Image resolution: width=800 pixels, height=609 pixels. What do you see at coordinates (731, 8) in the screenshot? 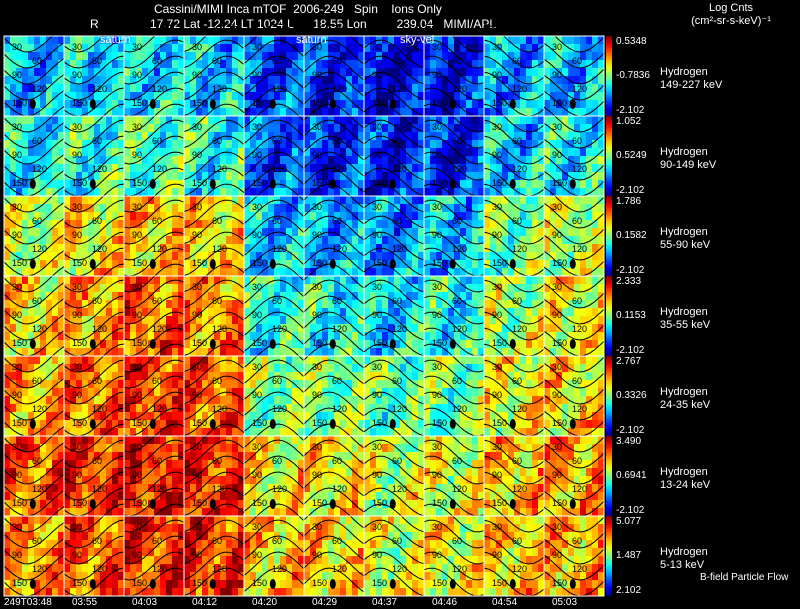
I see `colorbar-title: Log Cnts` at bounding box center [731, 8].